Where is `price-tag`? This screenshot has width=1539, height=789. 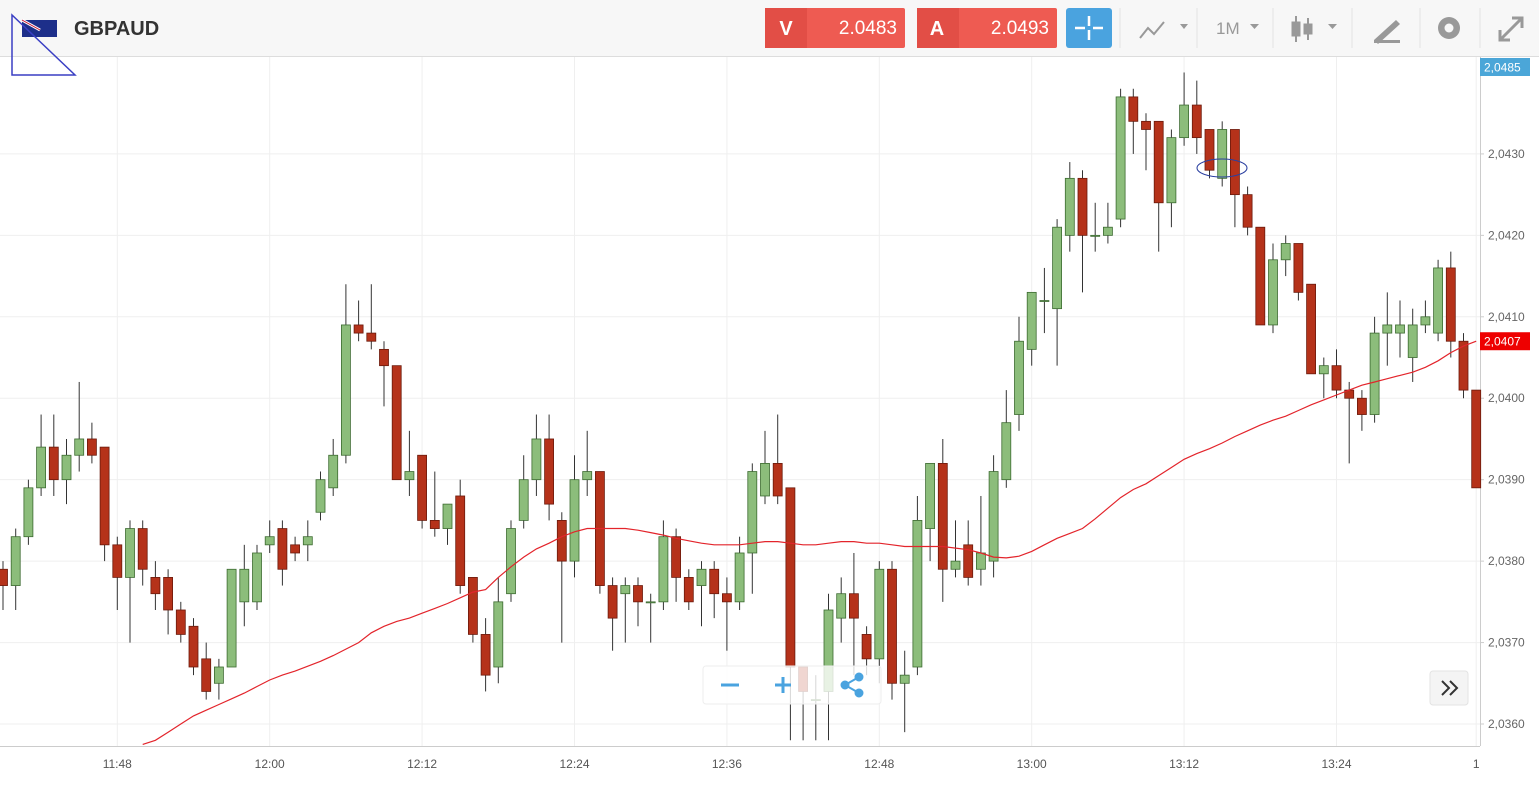
price-tag is located at coordinates (1505, 341).